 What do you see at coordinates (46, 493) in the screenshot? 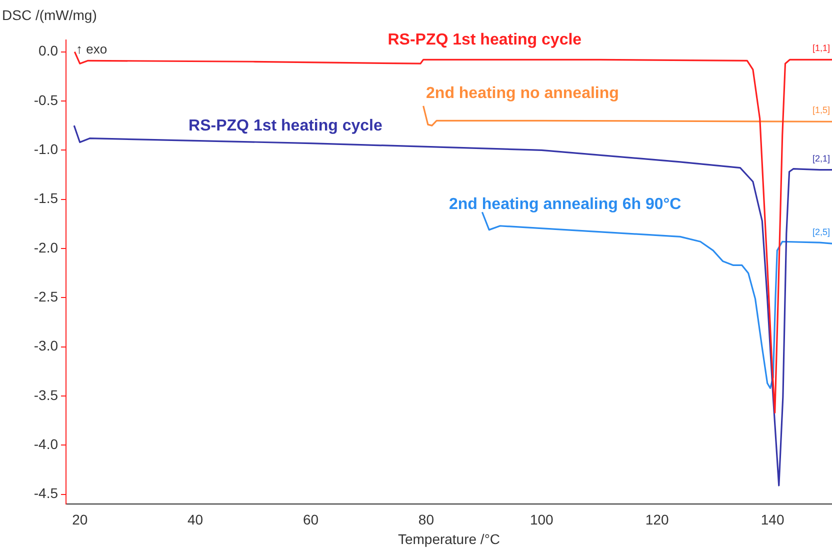
I see `y-tick-label: -4.5` at bounding box center [46, 493].